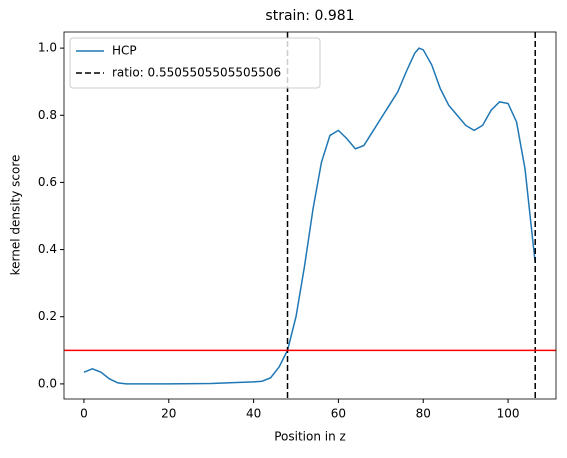  Describe the element at coordinates (310, 437) in the screenshot. I see `x-axis-label: Position in z` at that location.